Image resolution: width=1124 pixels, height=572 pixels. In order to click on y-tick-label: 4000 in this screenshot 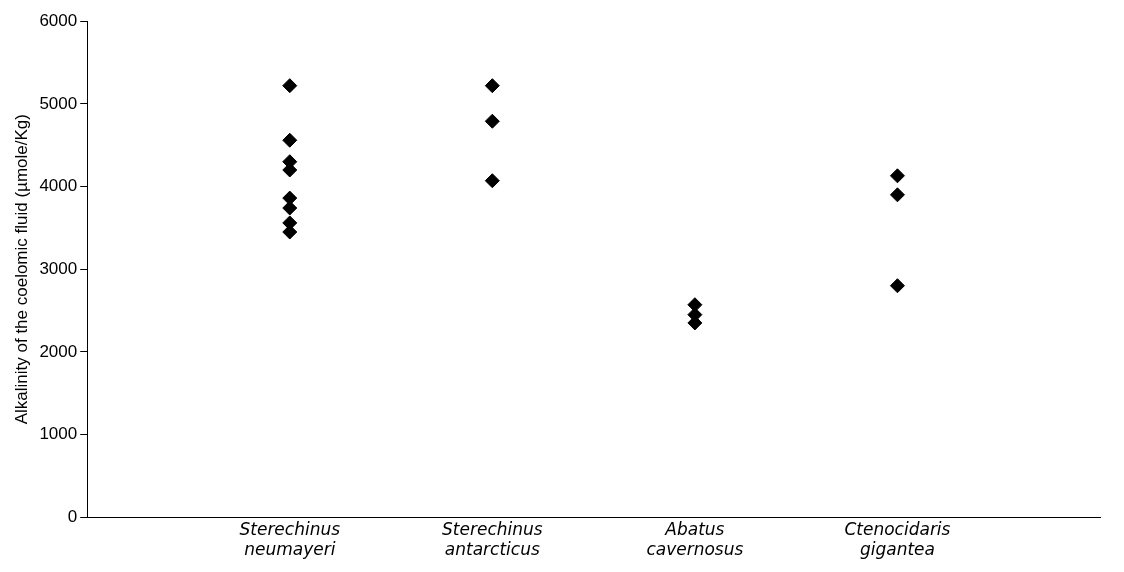, I will do `click(58, 186)`.